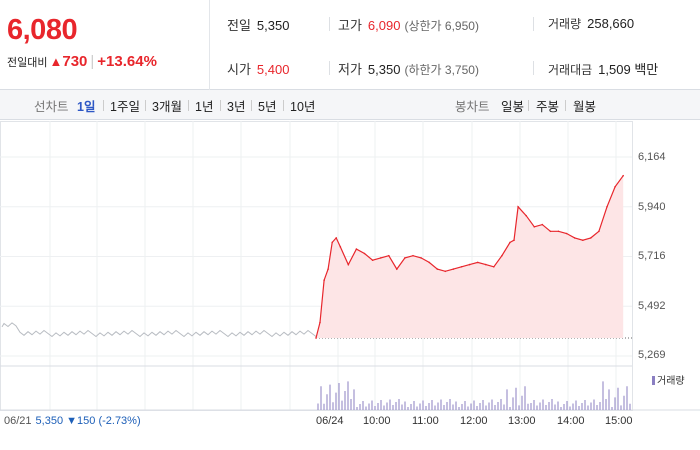 The width and height of the screenshot is (700, 450). I want to click on current-price: 6,080, so click(42, 30).